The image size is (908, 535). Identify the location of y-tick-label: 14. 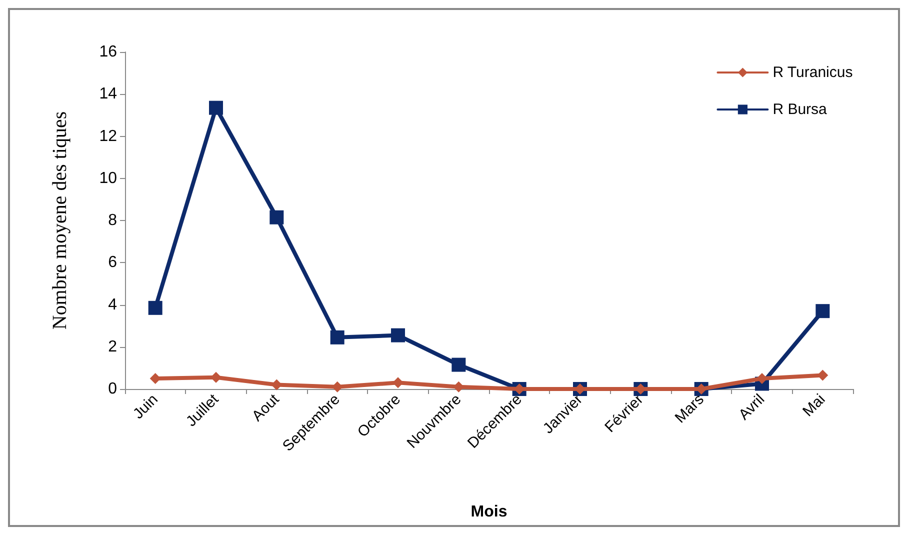
(108, 94).